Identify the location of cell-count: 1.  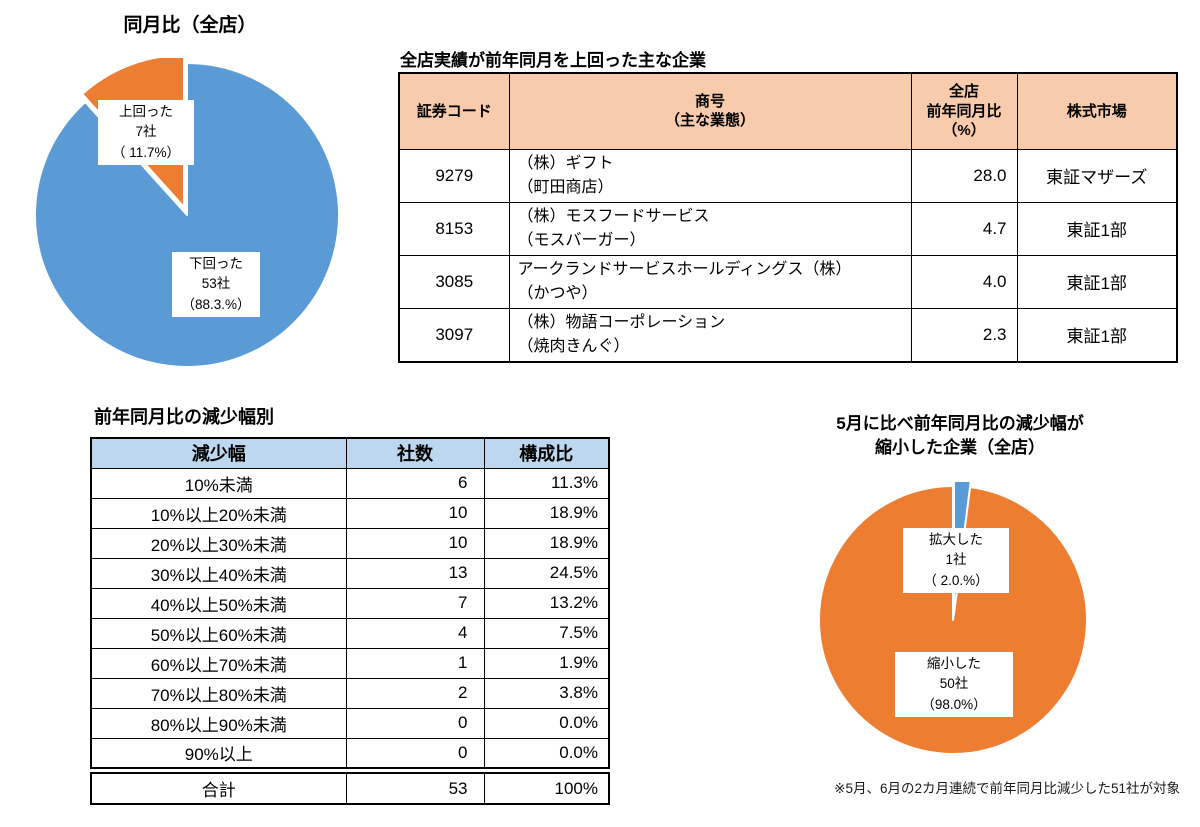
(415, 663).